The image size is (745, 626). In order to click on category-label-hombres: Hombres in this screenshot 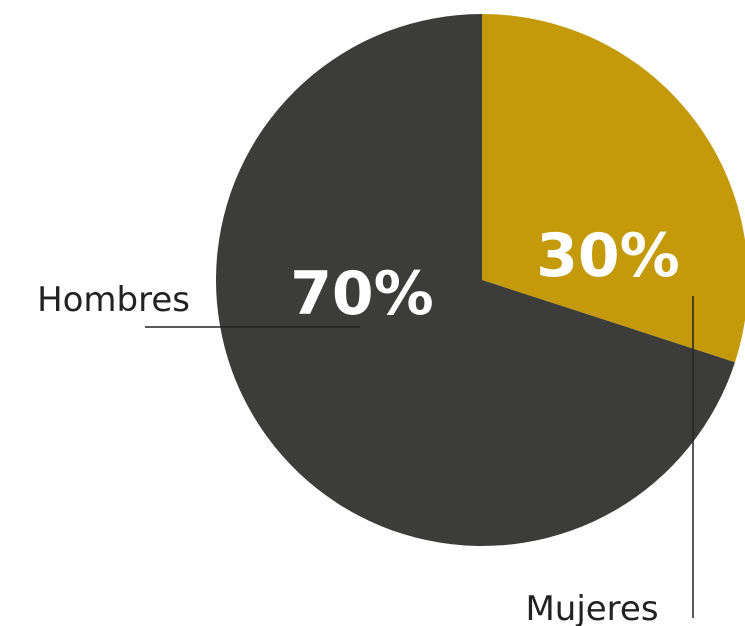, I will do `click(113, 300)`.